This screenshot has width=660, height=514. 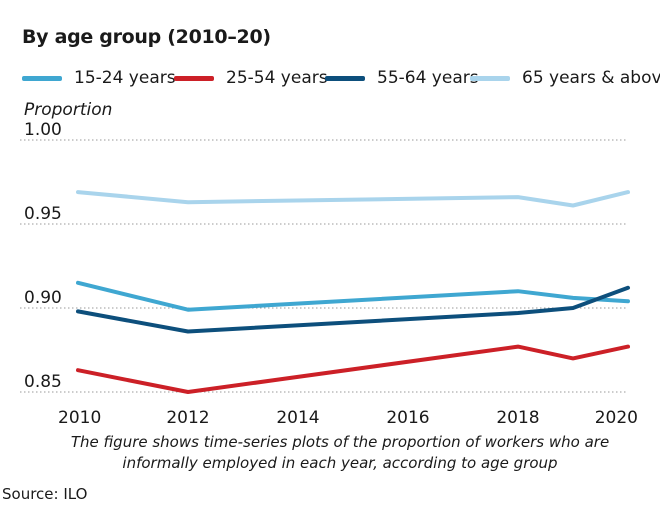 What do you see at coordinates (125, 78) in the screenshot?
I see `legend-label-15-24: 15-24 years` at bounding box center [125, 78].